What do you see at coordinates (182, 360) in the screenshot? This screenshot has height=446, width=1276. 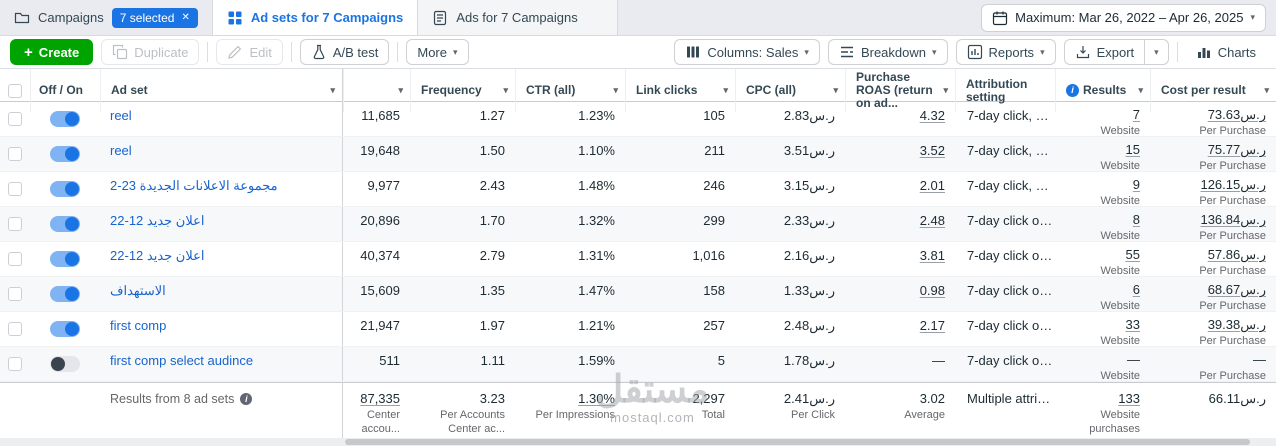 I see `adset-name-link: first comp select audince` at bounding box center [182, 360].